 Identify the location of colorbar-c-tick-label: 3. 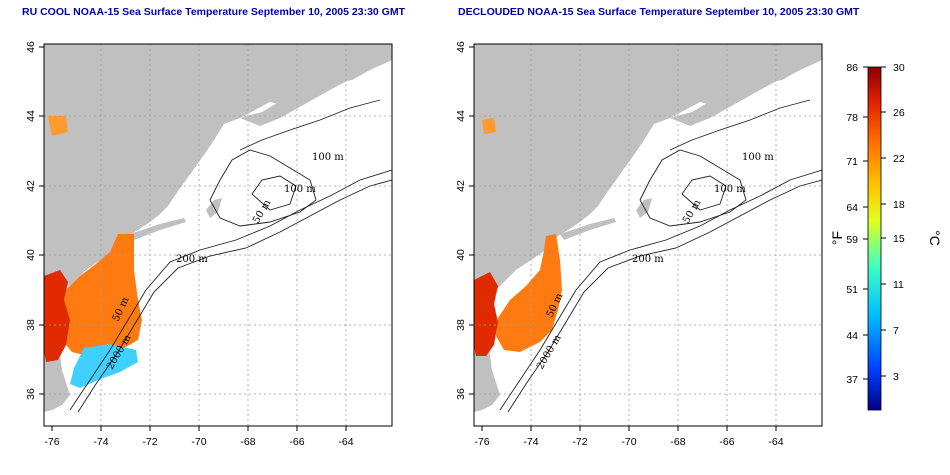
(896, 377).